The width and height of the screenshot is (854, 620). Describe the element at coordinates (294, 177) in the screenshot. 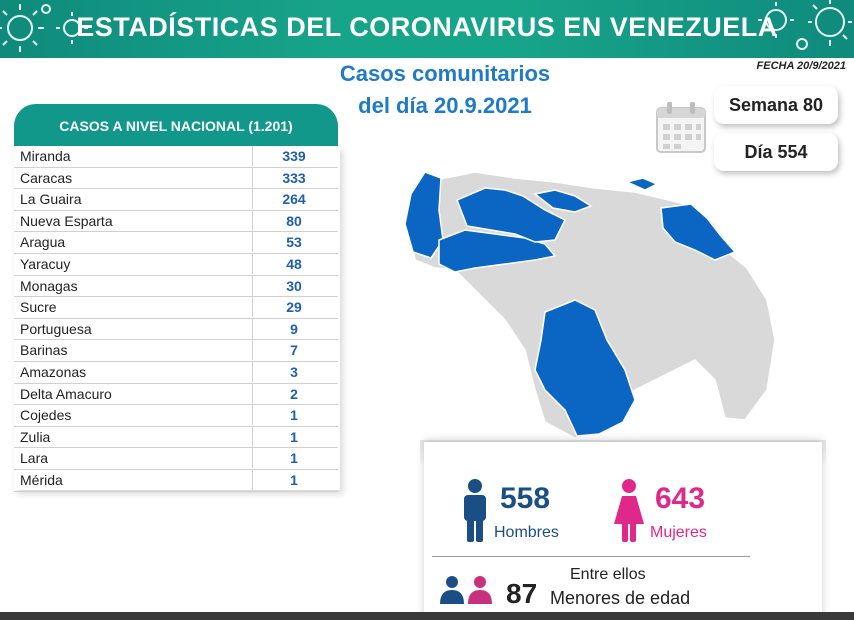

I see `case-count: 333` at that location.